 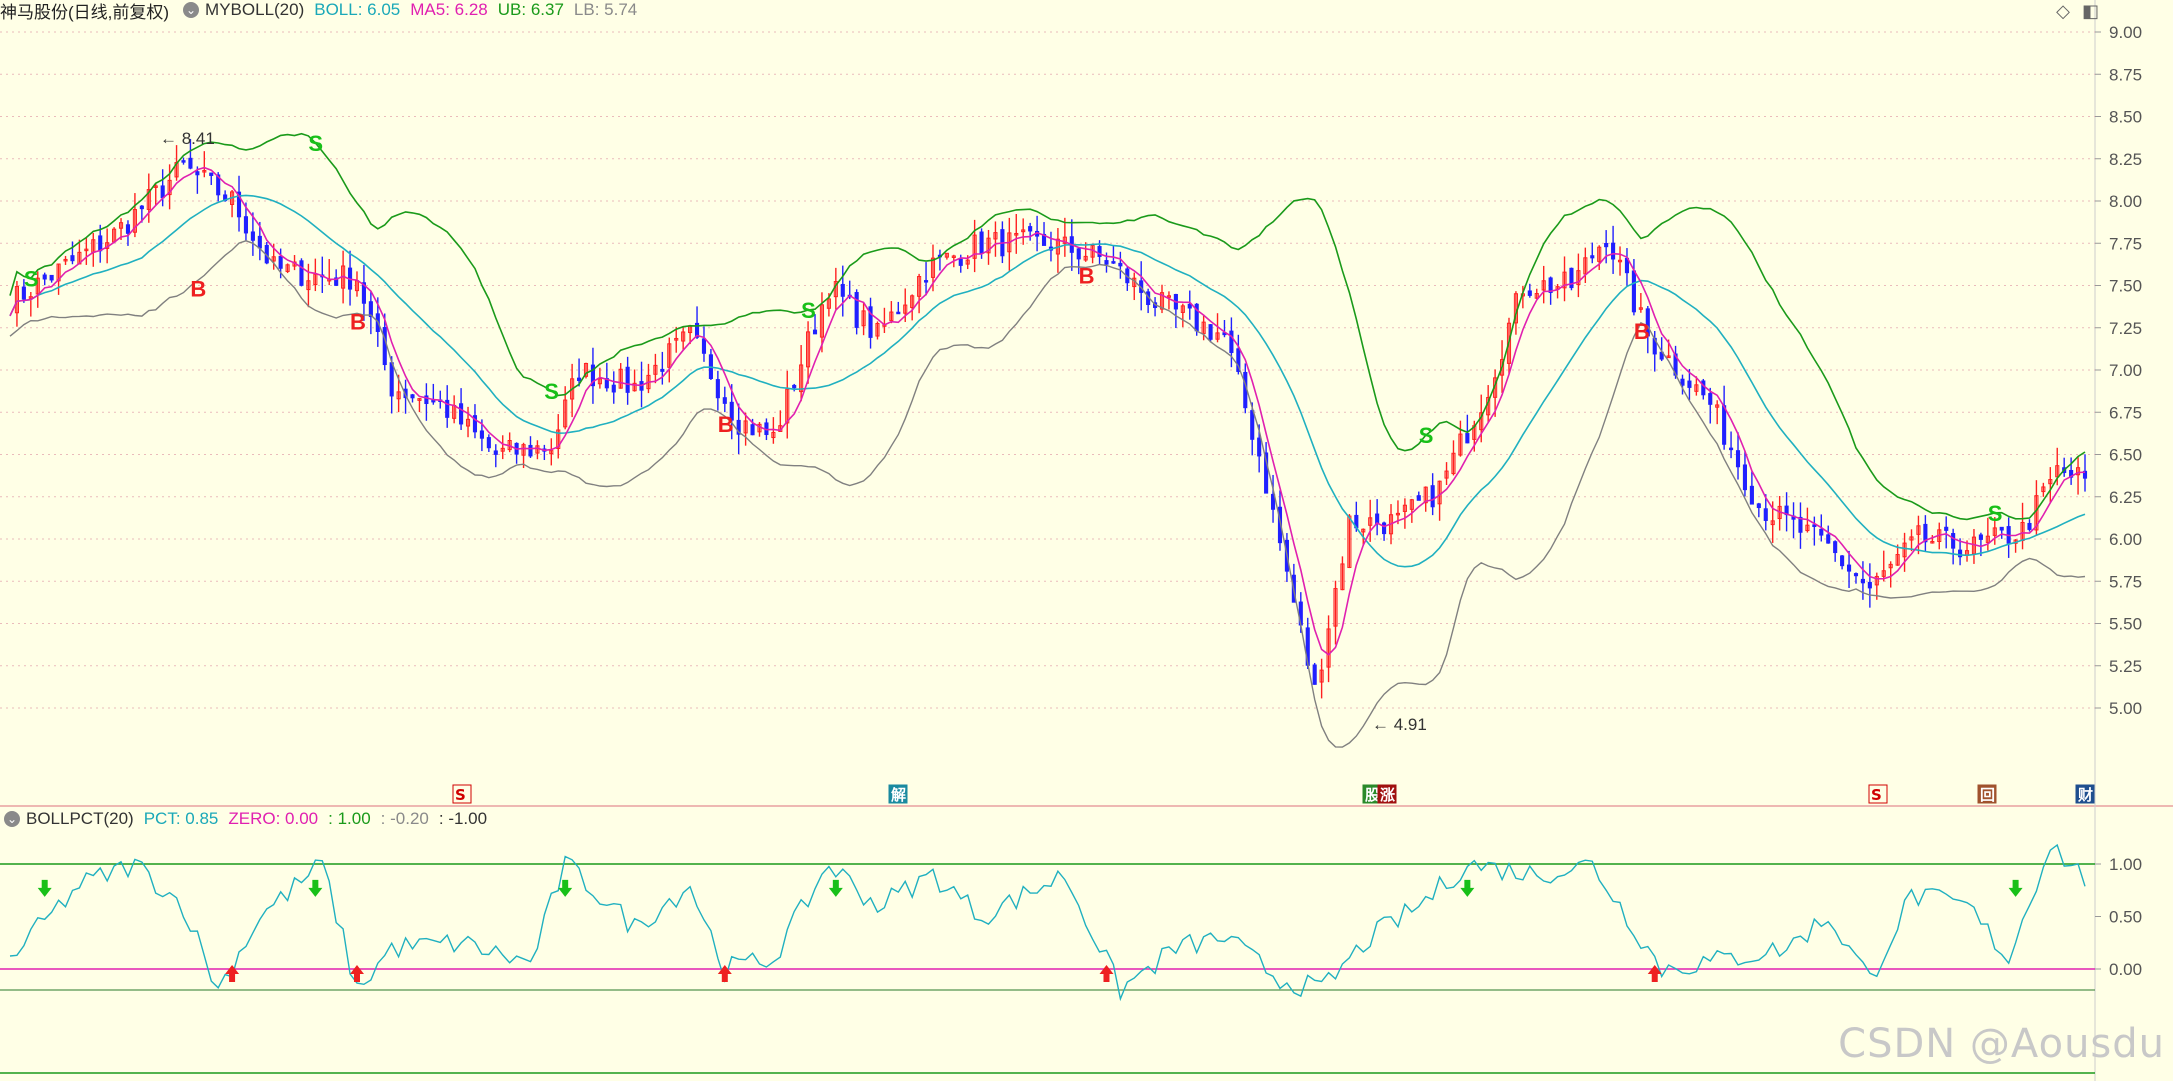 What do you see at coordinates (1654, 973) in the screenshot?
I see `arrow-up-icon` at bounding box center [1654, 973].